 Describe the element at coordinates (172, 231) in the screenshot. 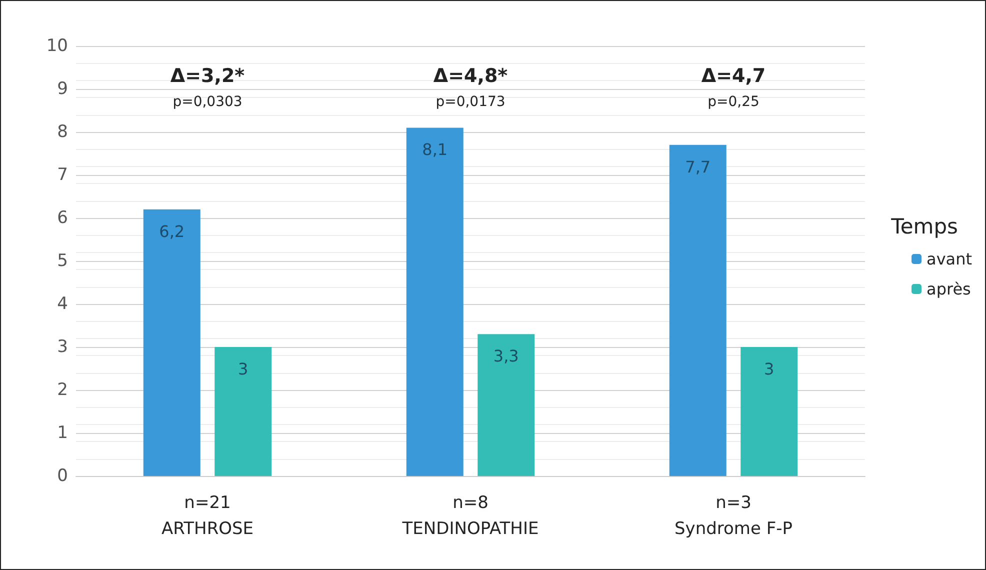

I see `data-label: 6,2` at that location.